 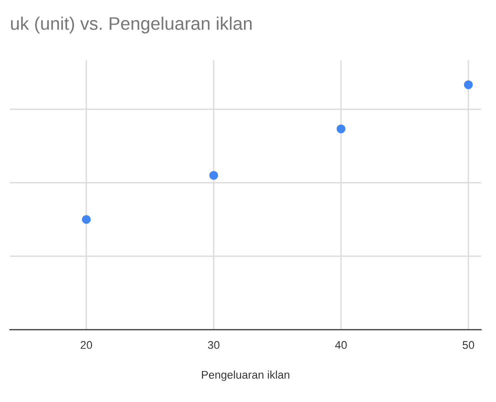 I want to click on x-tick-label: 50, so click(x=468, y=345).